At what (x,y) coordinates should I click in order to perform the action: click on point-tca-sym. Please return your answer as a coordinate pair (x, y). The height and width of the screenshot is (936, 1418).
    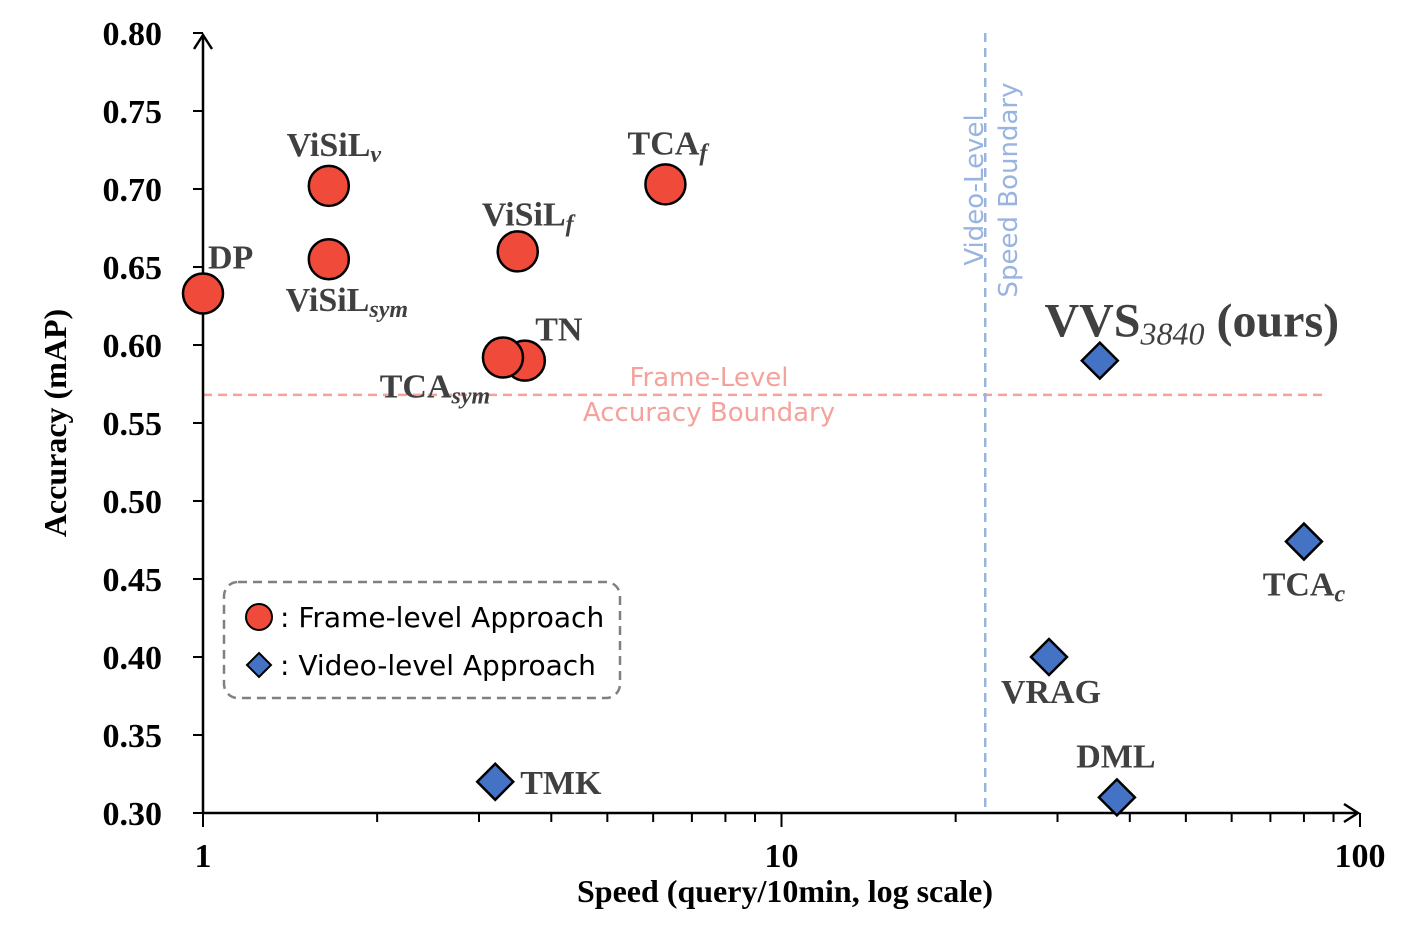
    Looking at the image, I should click on (503, 357).